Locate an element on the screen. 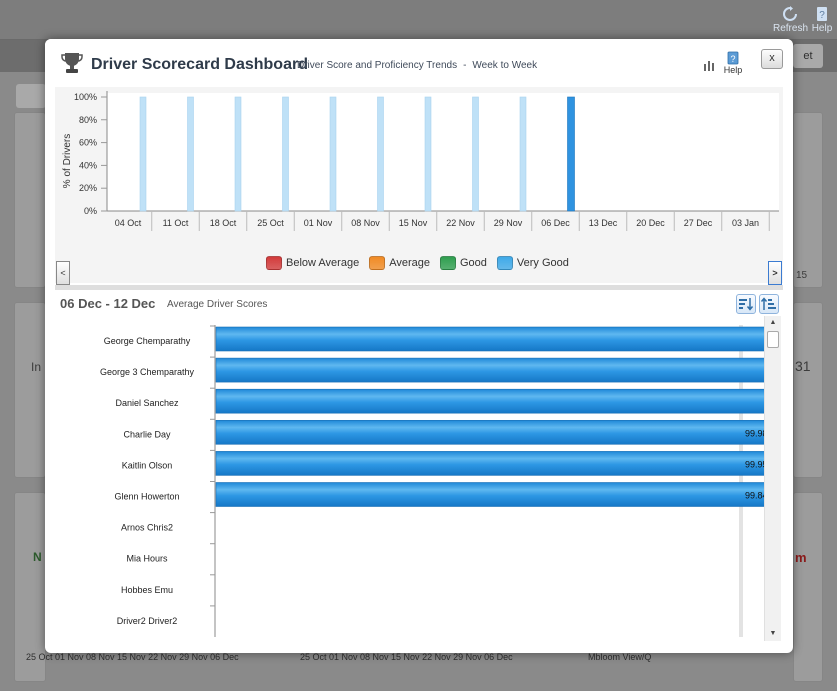 The image size is (837, 691). trend-y-tick-label: 20% is located at coordinates (88, 188).